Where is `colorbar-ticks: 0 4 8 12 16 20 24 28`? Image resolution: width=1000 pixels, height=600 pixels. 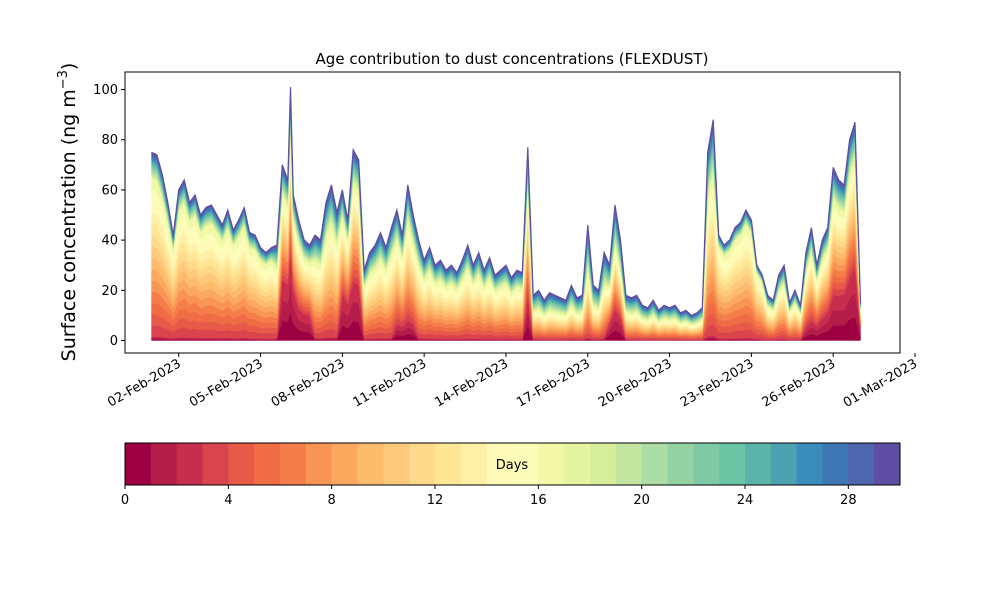 colorbar-ticks: 0 4 8 12 16 20 24 28 is located at coordinates (489, 496).